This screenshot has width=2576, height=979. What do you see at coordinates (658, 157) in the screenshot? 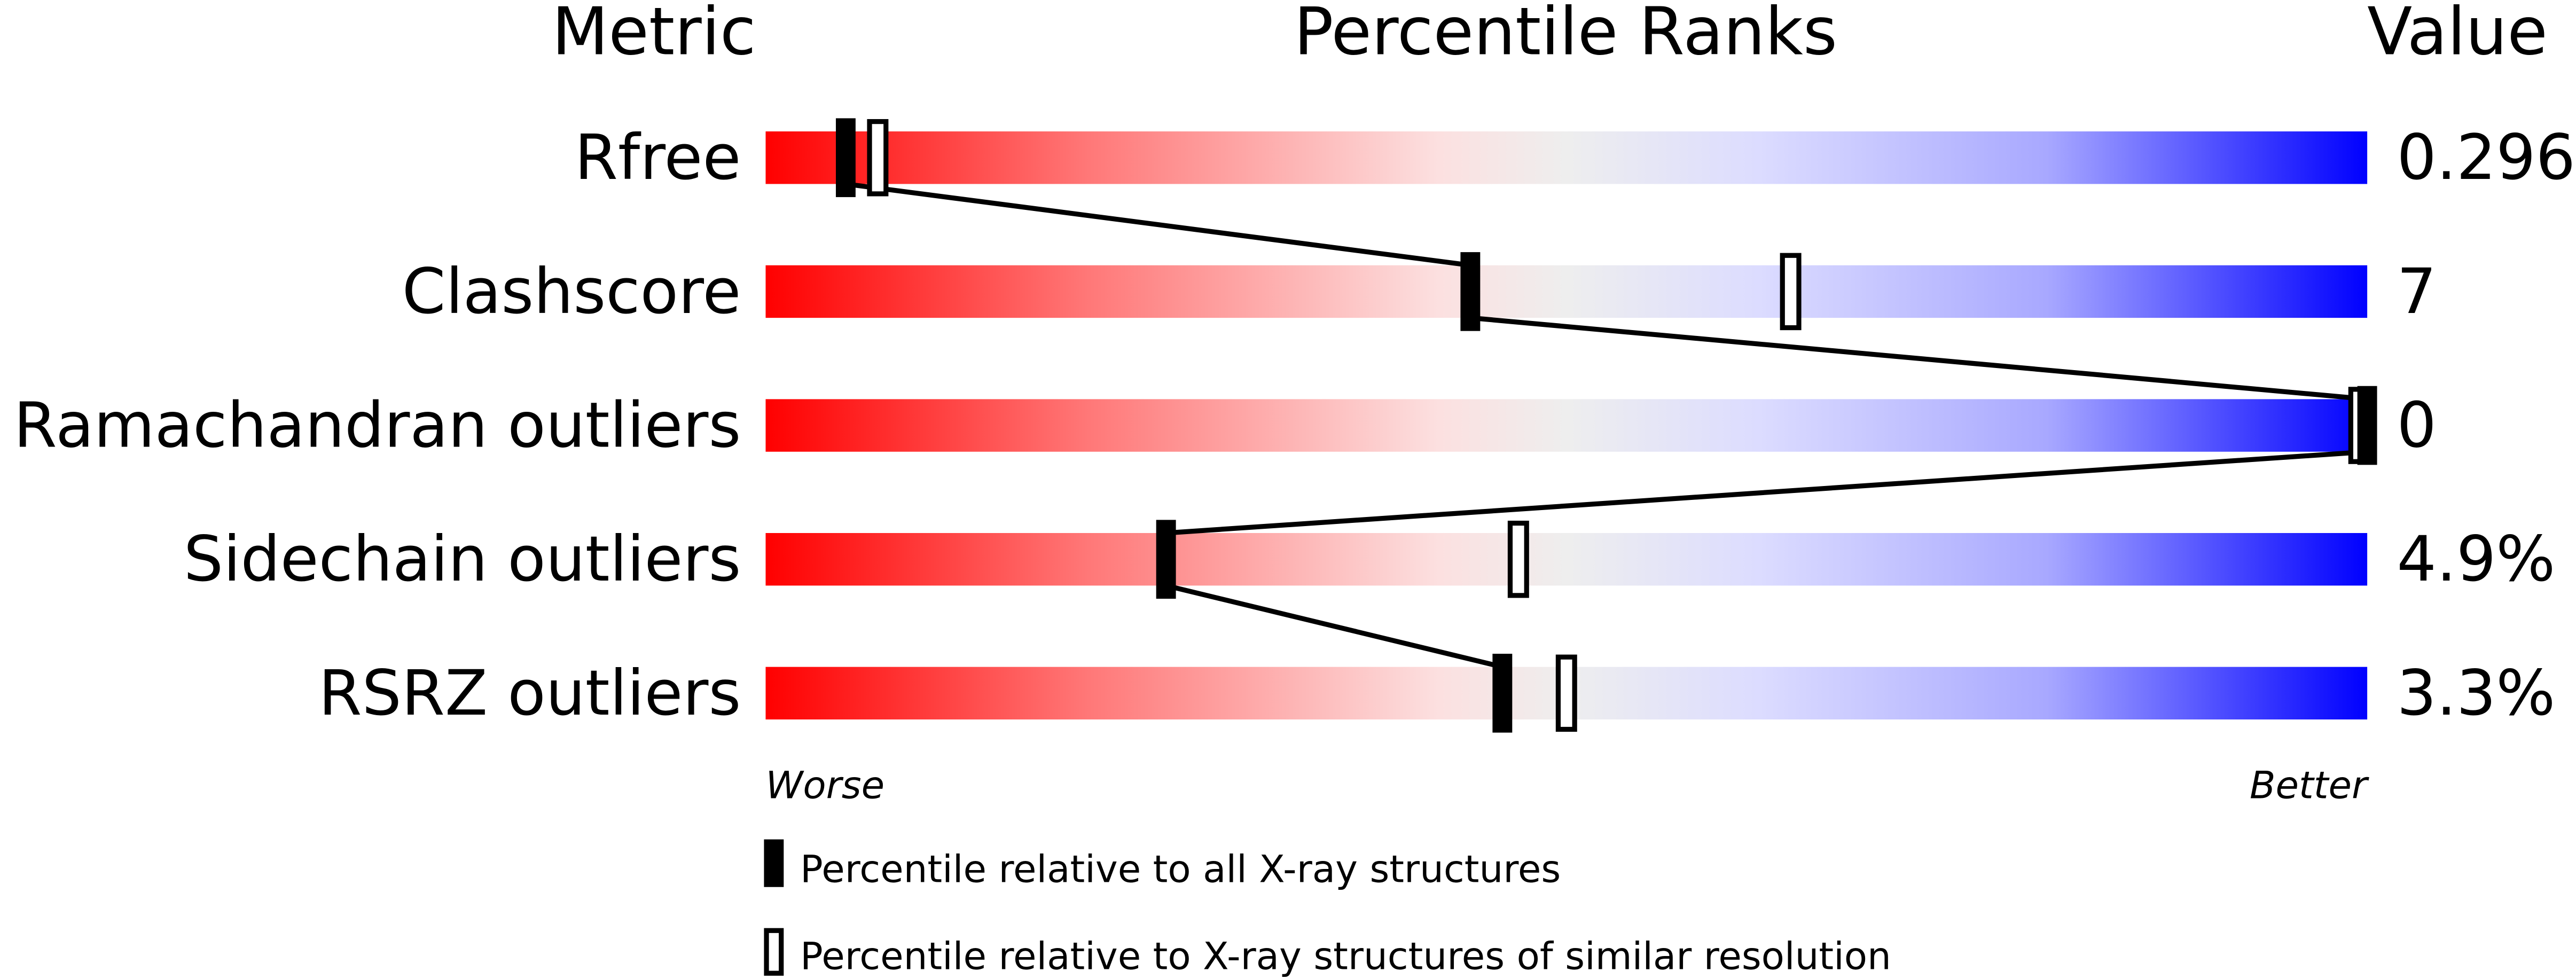
I see `metric-label: Rfree` at bounding box center [658, 157].